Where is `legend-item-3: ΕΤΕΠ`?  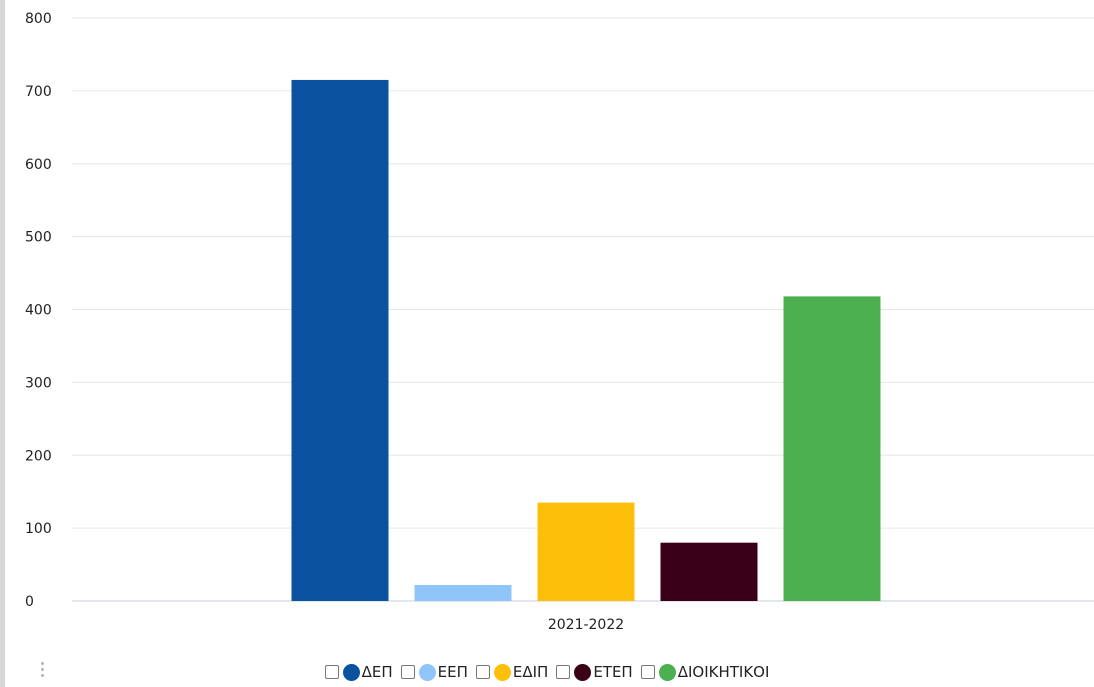
legend-item-3: ΕΤΕΠ is located at coordinates (594, 672).